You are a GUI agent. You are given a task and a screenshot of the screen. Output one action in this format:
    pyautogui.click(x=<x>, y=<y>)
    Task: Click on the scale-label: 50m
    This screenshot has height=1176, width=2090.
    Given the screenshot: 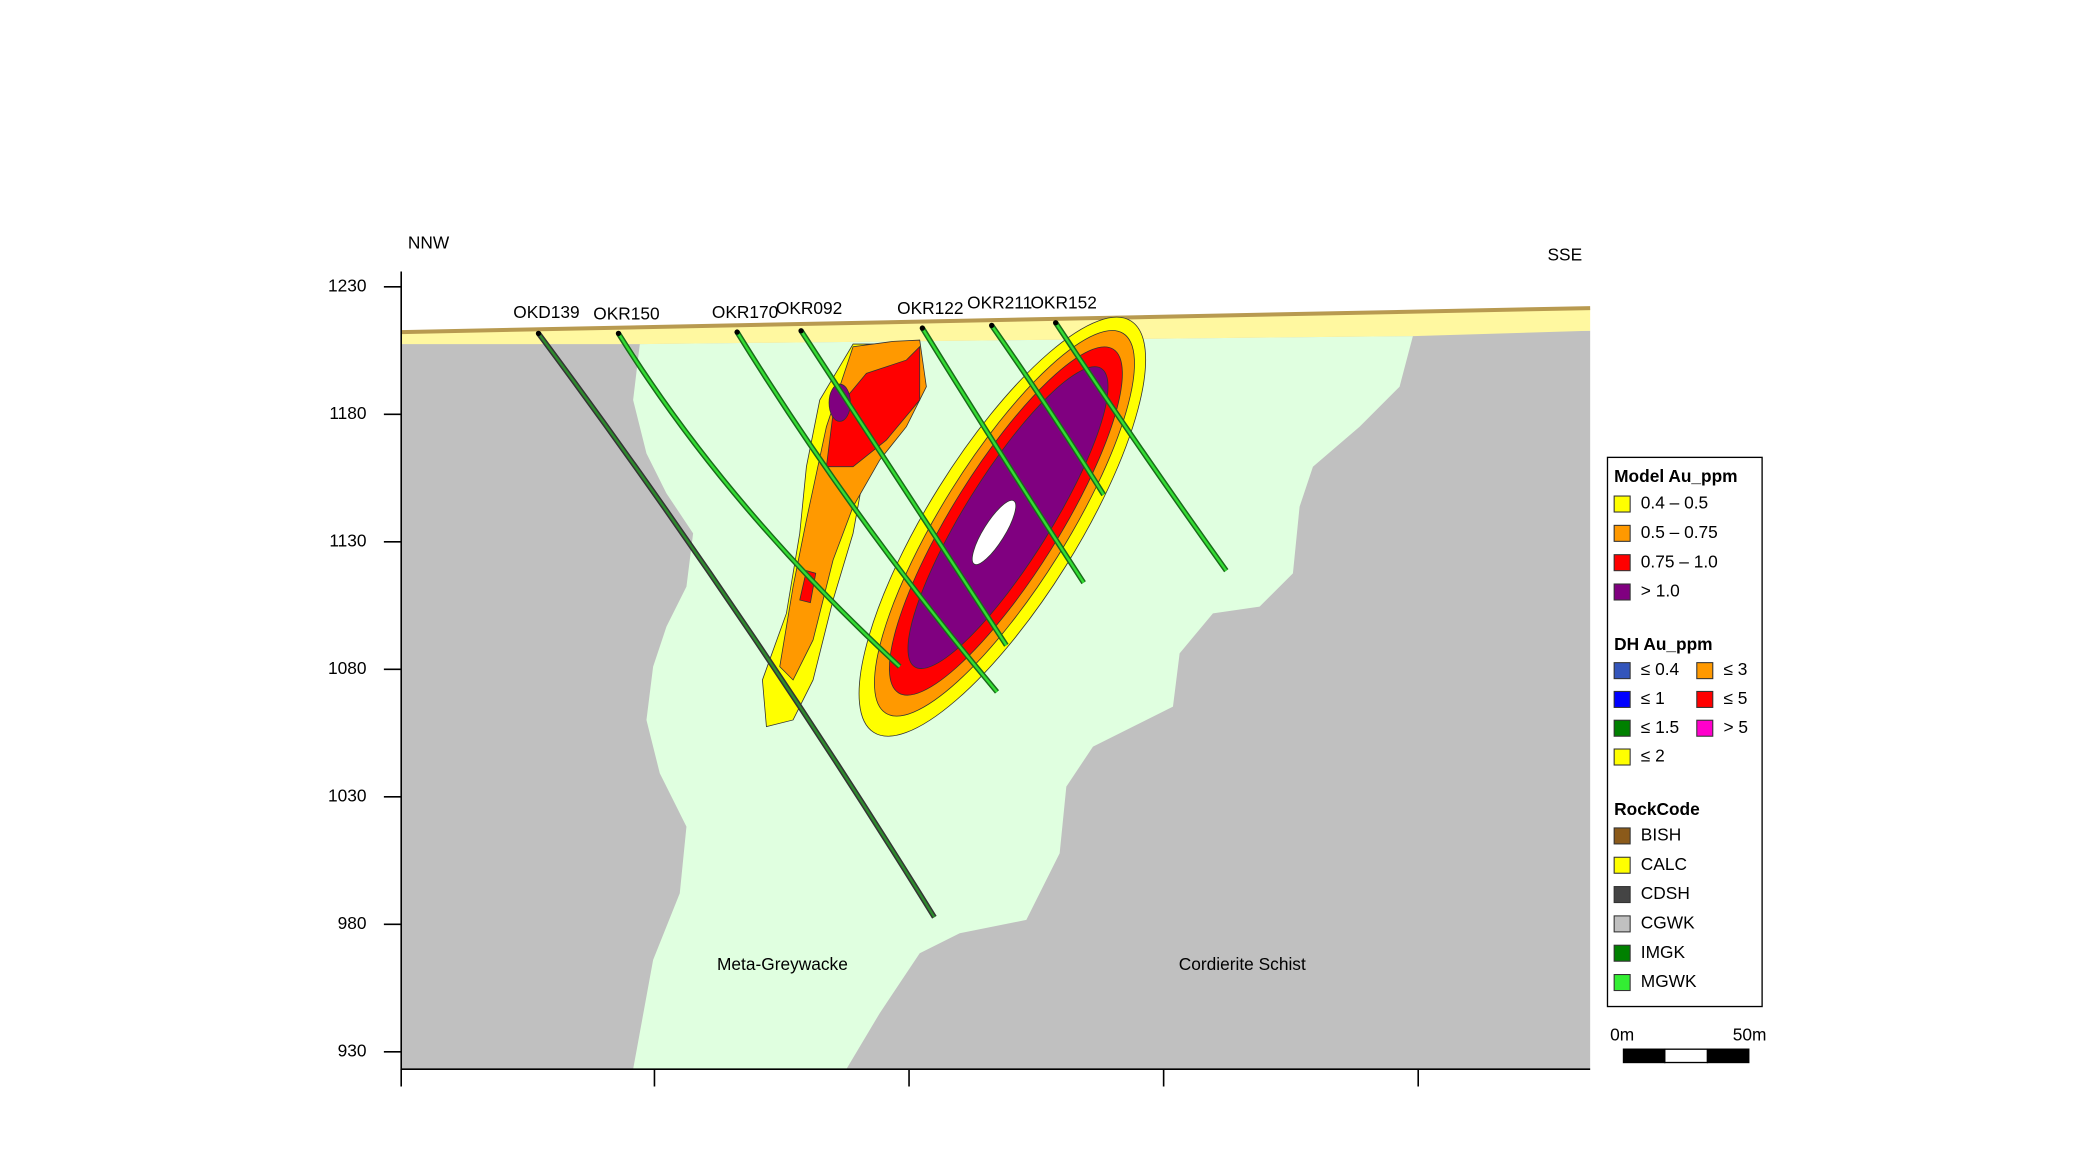 What is the action you would take?
    pyautogui.click(x=1750, y=1034)
    